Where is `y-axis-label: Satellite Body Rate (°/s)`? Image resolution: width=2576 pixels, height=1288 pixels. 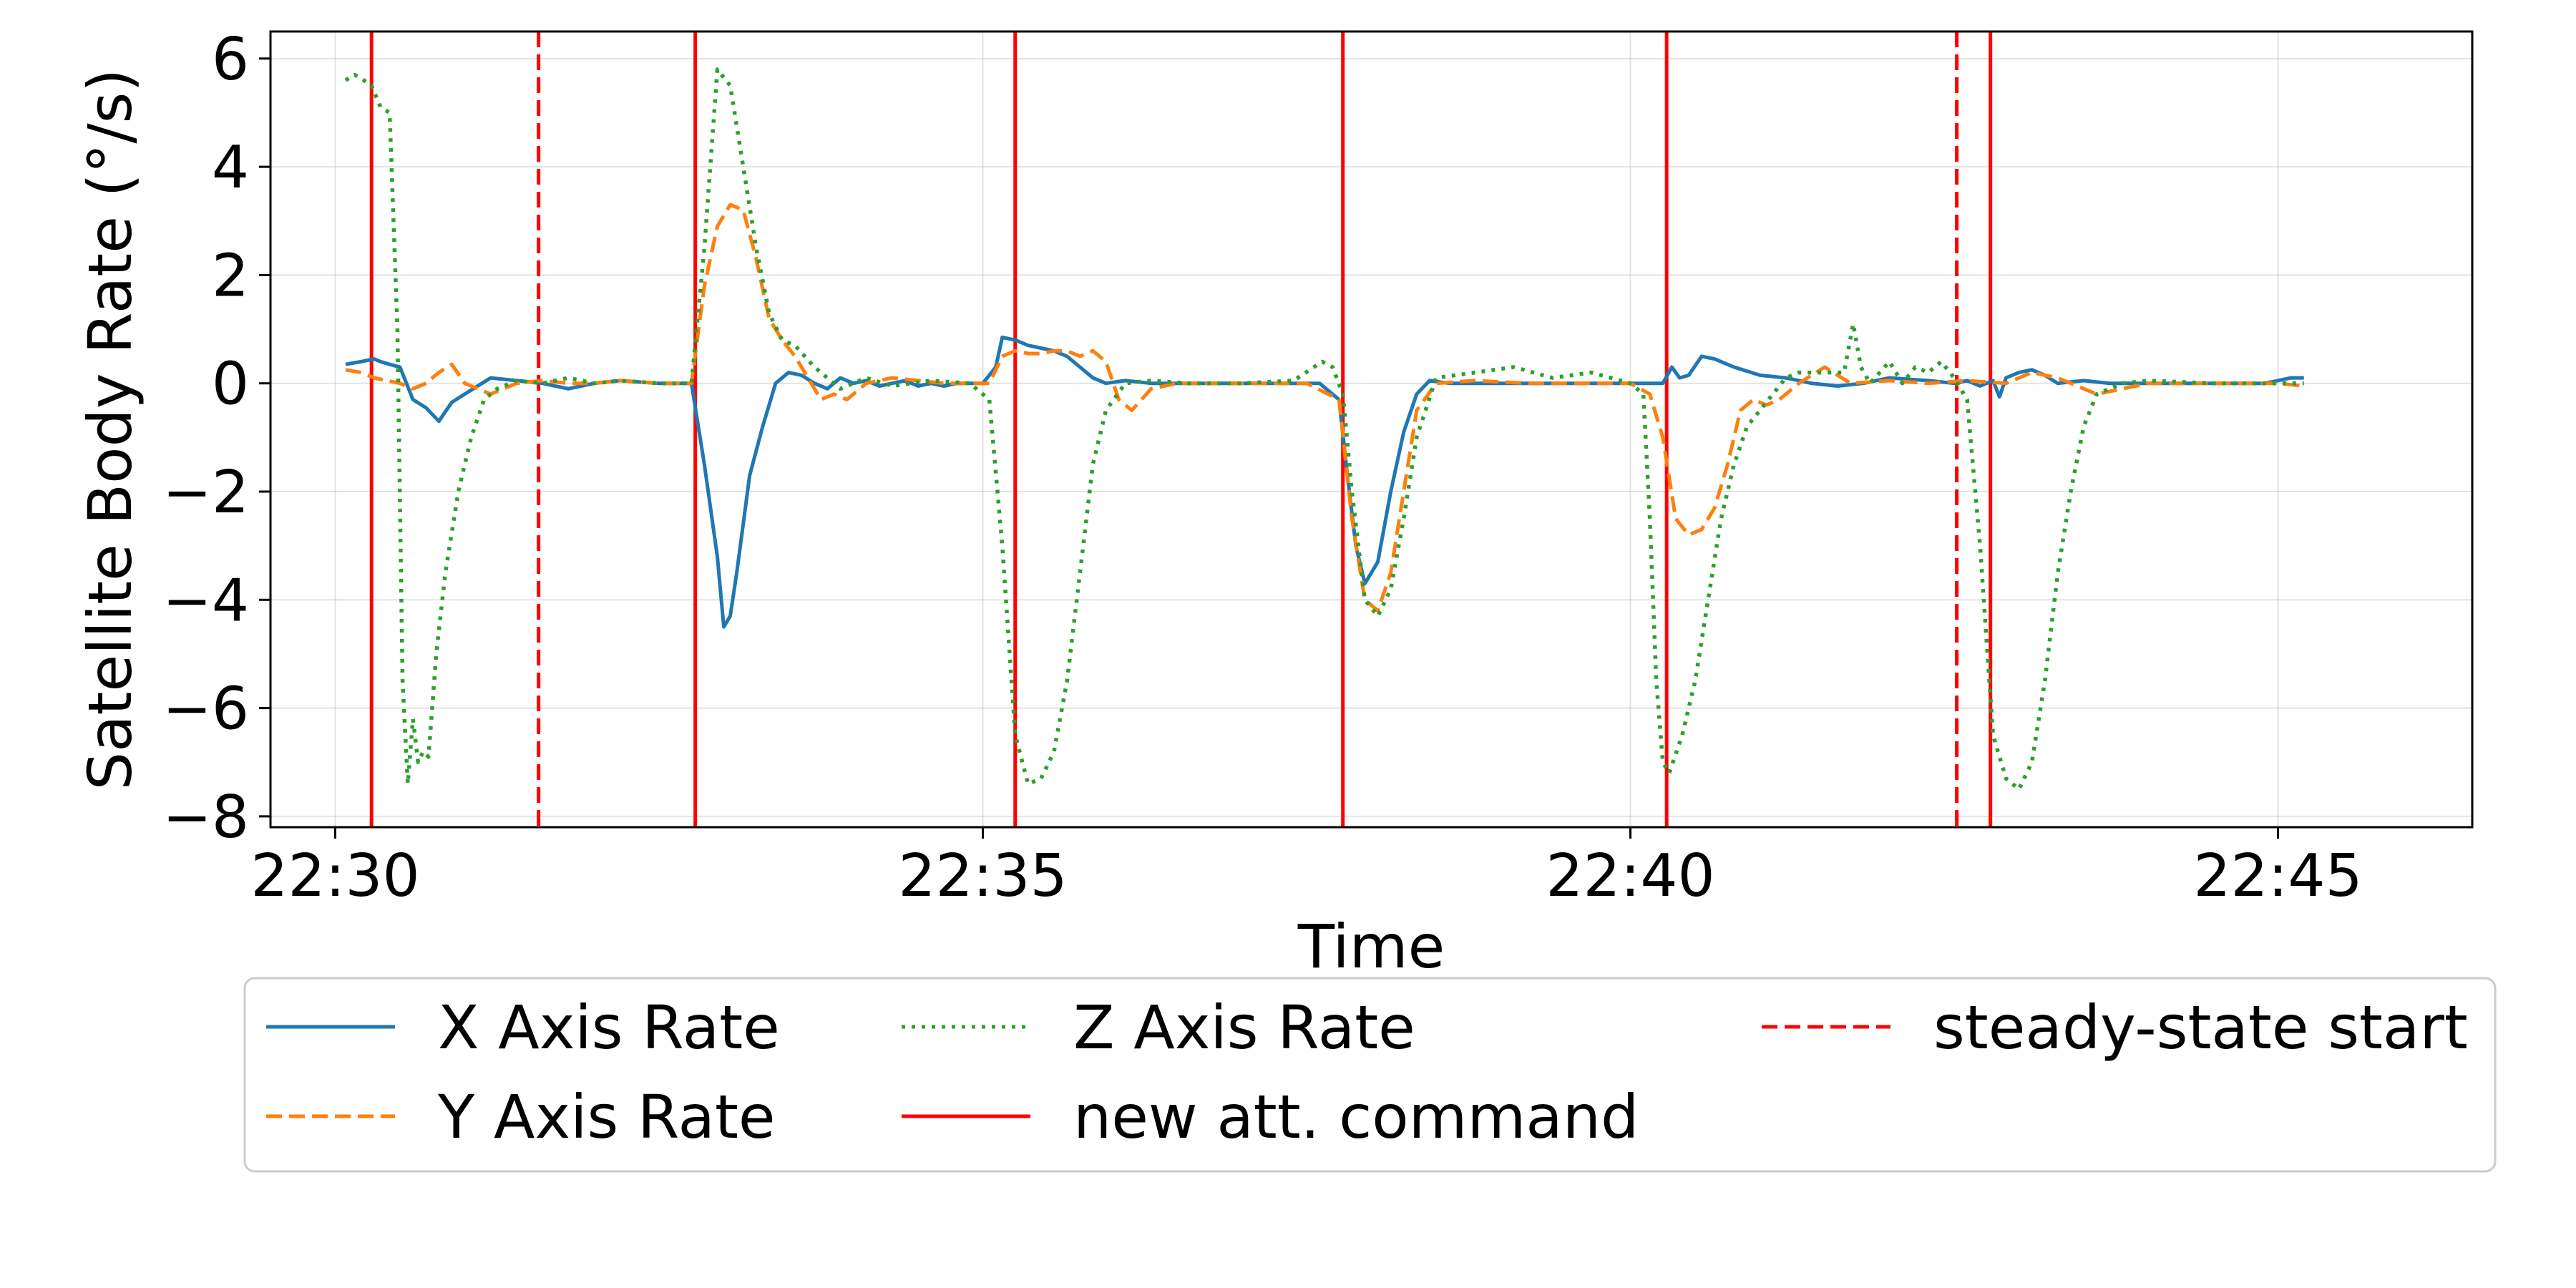
y-axis-label: Satellite Body Rate (°/s) is located at coordinates (110, 429).